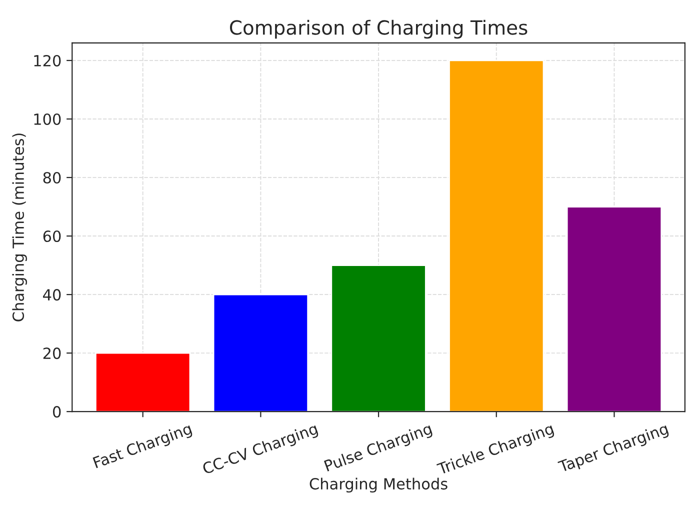 The width and height of the screenshot is (687, 505). What do you see at coordinates (52, 295) in the screenshot?
I see `y-tick-label: 40` at bounding box center [52, 295].